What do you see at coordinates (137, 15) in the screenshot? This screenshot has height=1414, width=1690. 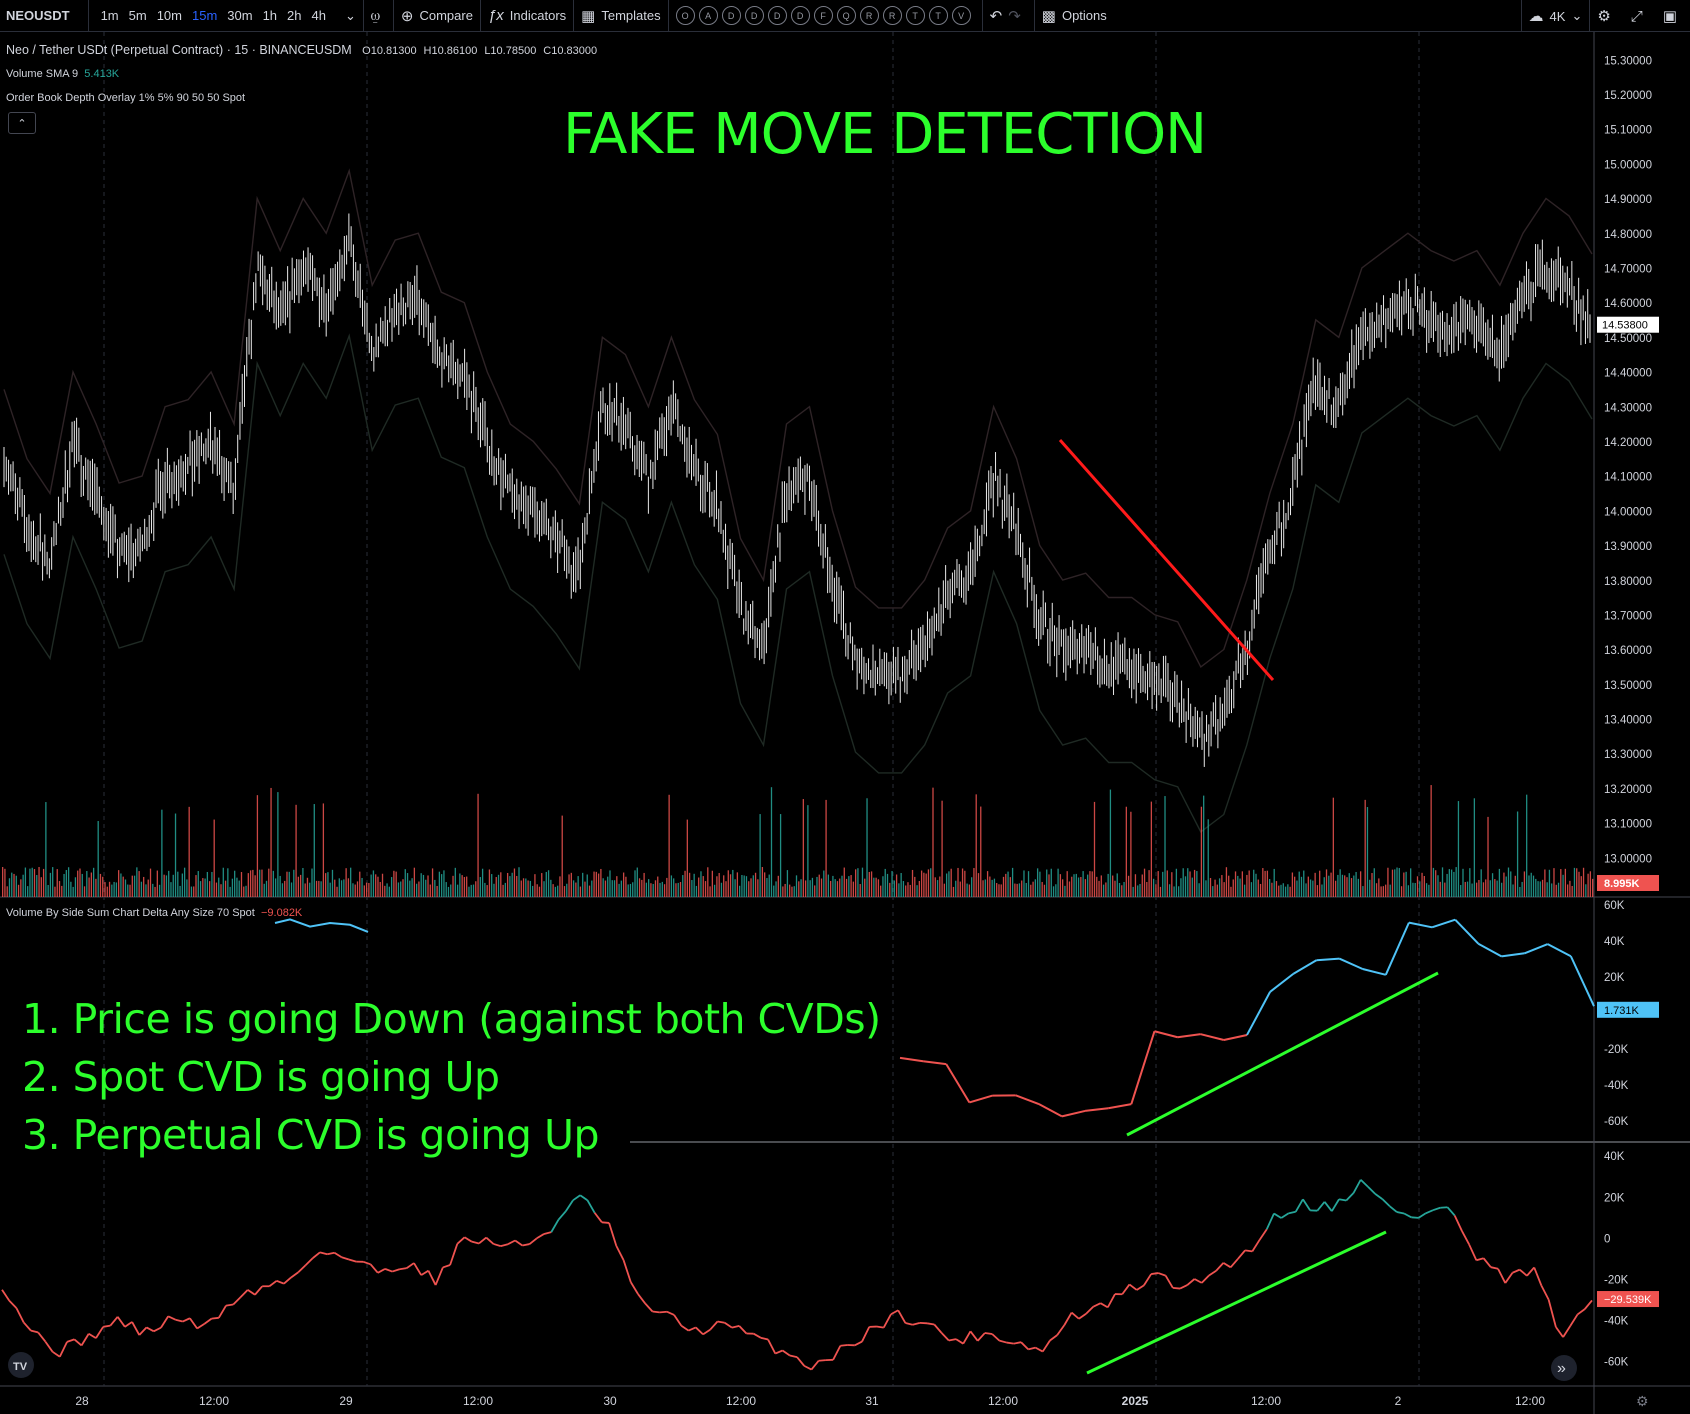 I see `interval-5m: 5m` at bounding box center [137, 15].